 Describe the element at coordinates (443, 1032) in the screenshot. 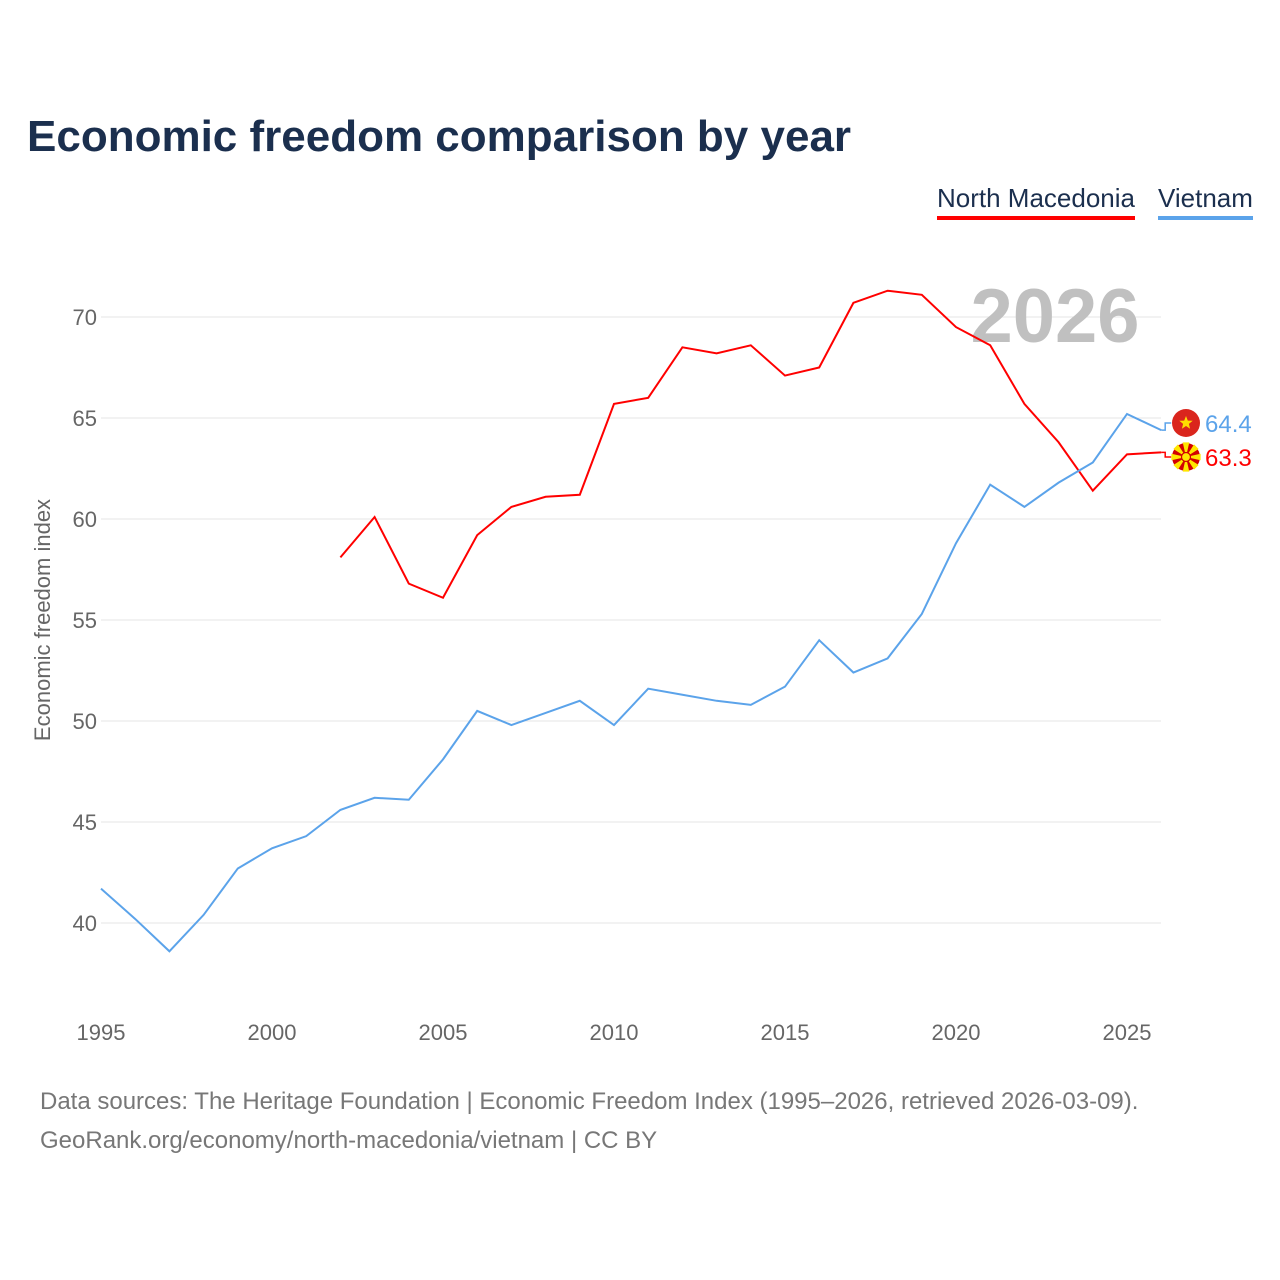

I see `x-tick-label: 2005` at that location.